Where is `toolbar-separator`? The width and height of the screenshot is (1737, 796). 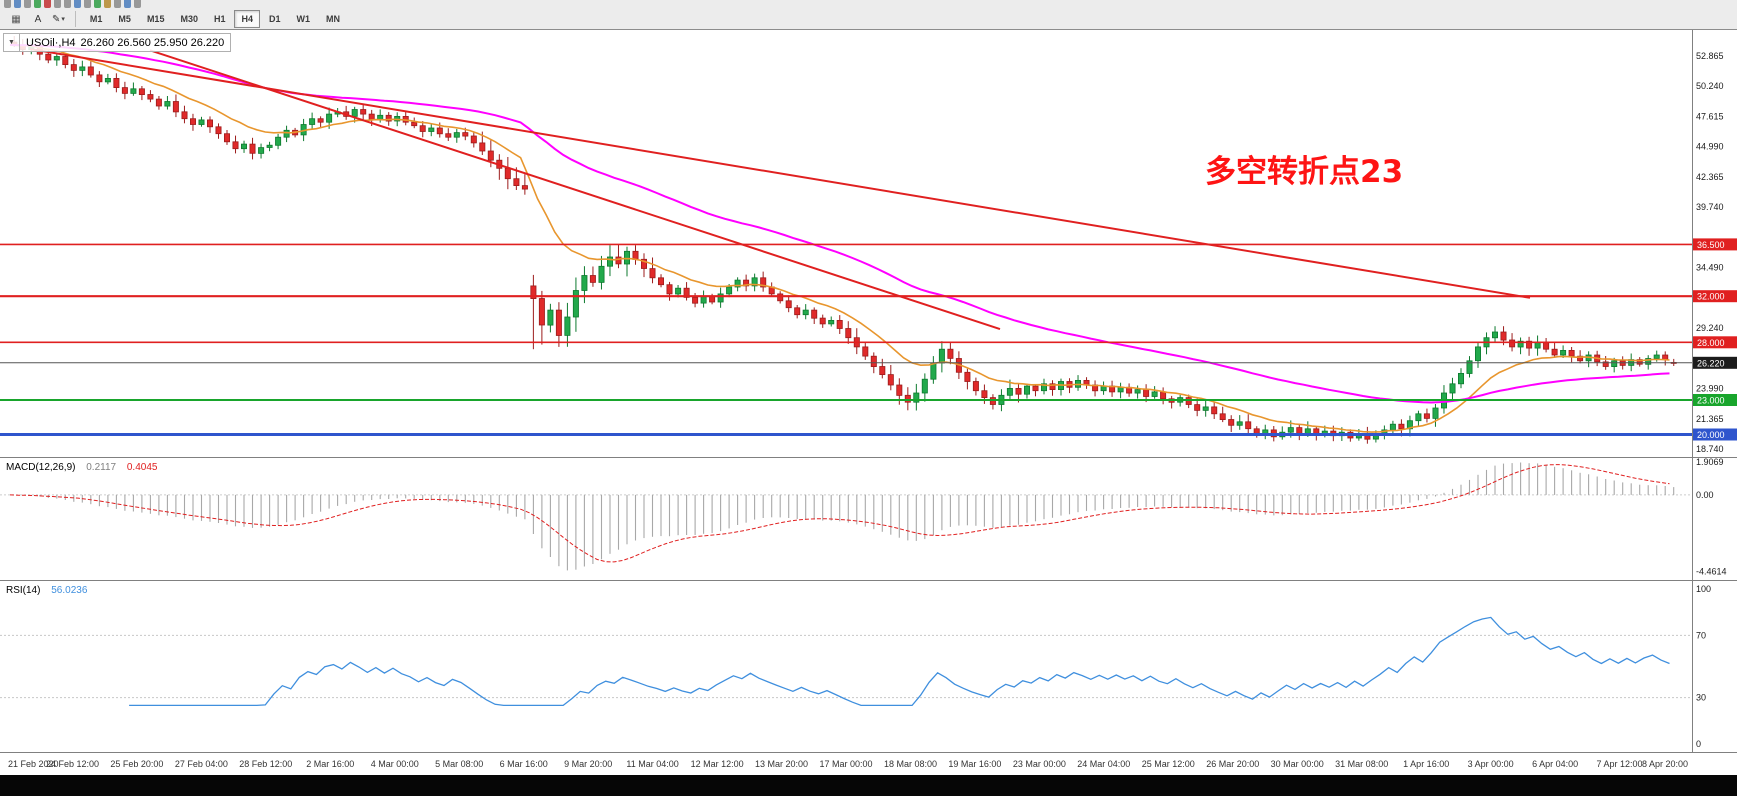 toolbar-separator is located at coordinates (75, 19).